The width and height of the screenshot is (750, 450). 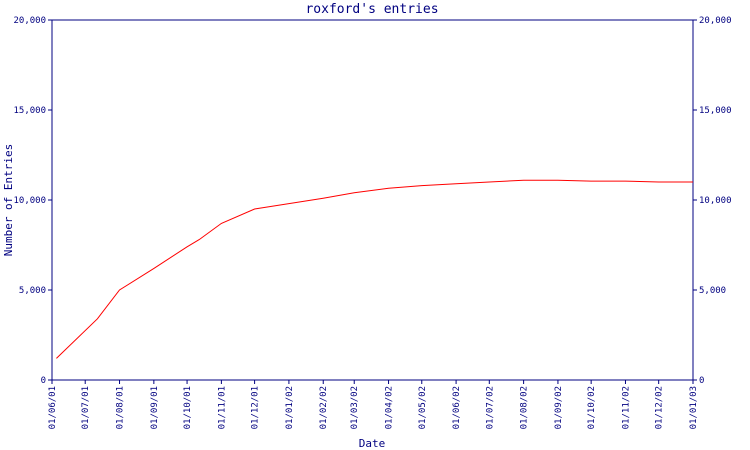 I want to click on x-tick-label: 01/02/02, so click(x=324, y=407).